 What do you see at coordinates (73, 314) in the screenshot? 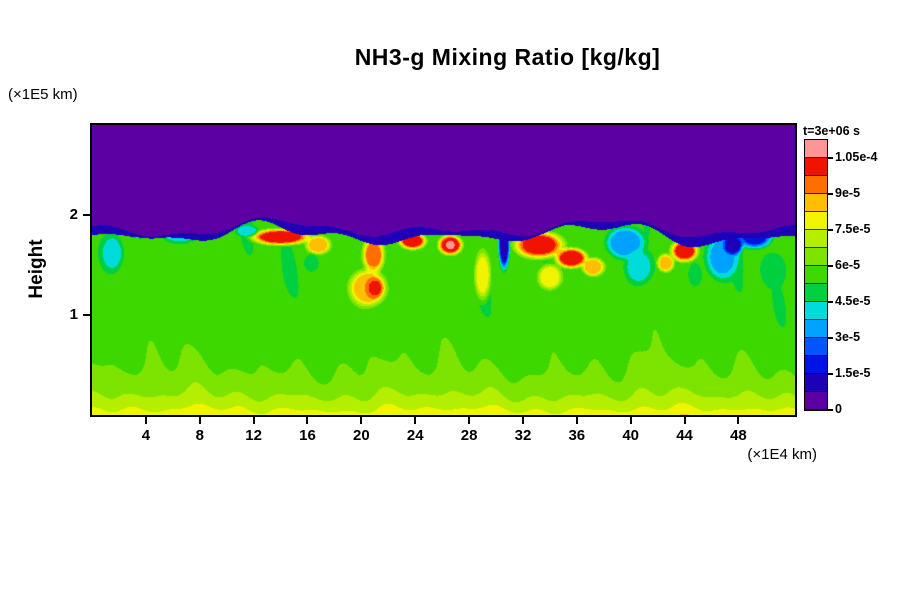
I see `y-tick-label: 1` at bounding box center [73, 314].